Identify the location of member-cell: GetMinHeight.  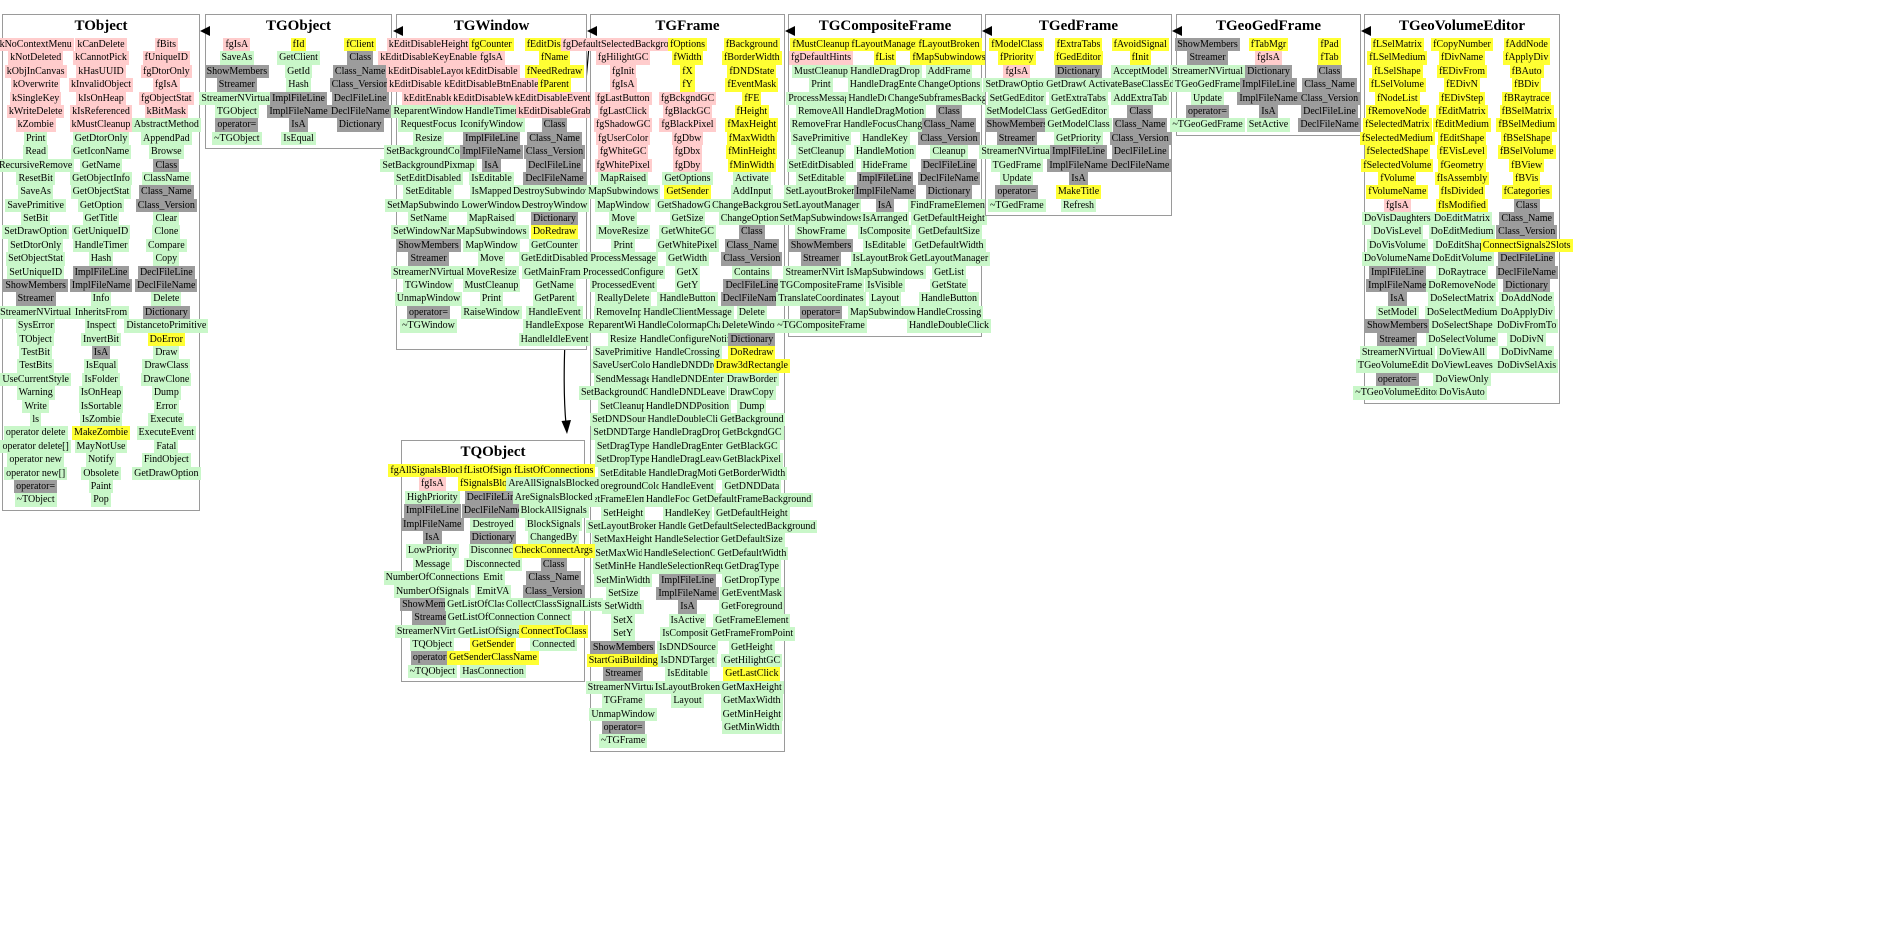
(751, 714).